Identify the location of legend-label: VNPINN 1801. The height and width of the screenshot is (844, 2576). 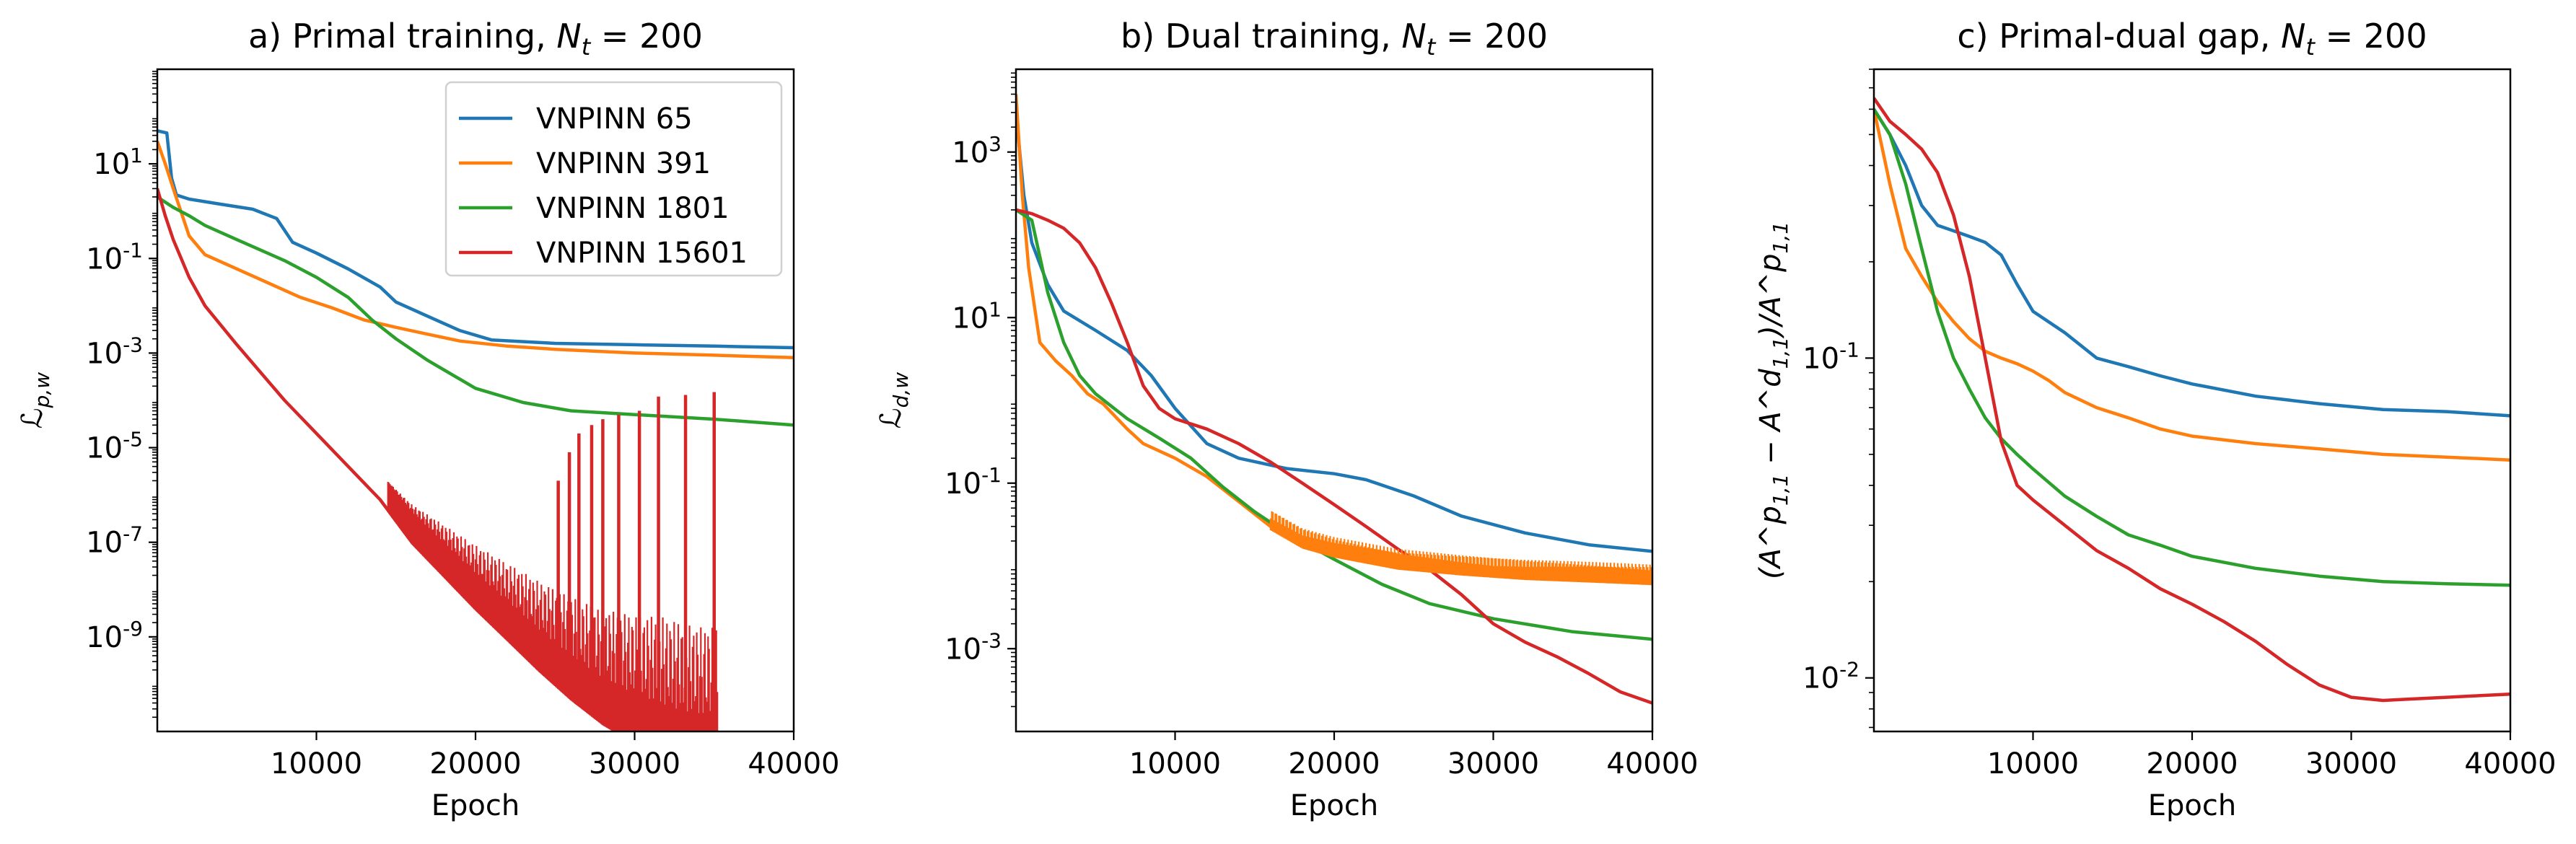
(633, 208).